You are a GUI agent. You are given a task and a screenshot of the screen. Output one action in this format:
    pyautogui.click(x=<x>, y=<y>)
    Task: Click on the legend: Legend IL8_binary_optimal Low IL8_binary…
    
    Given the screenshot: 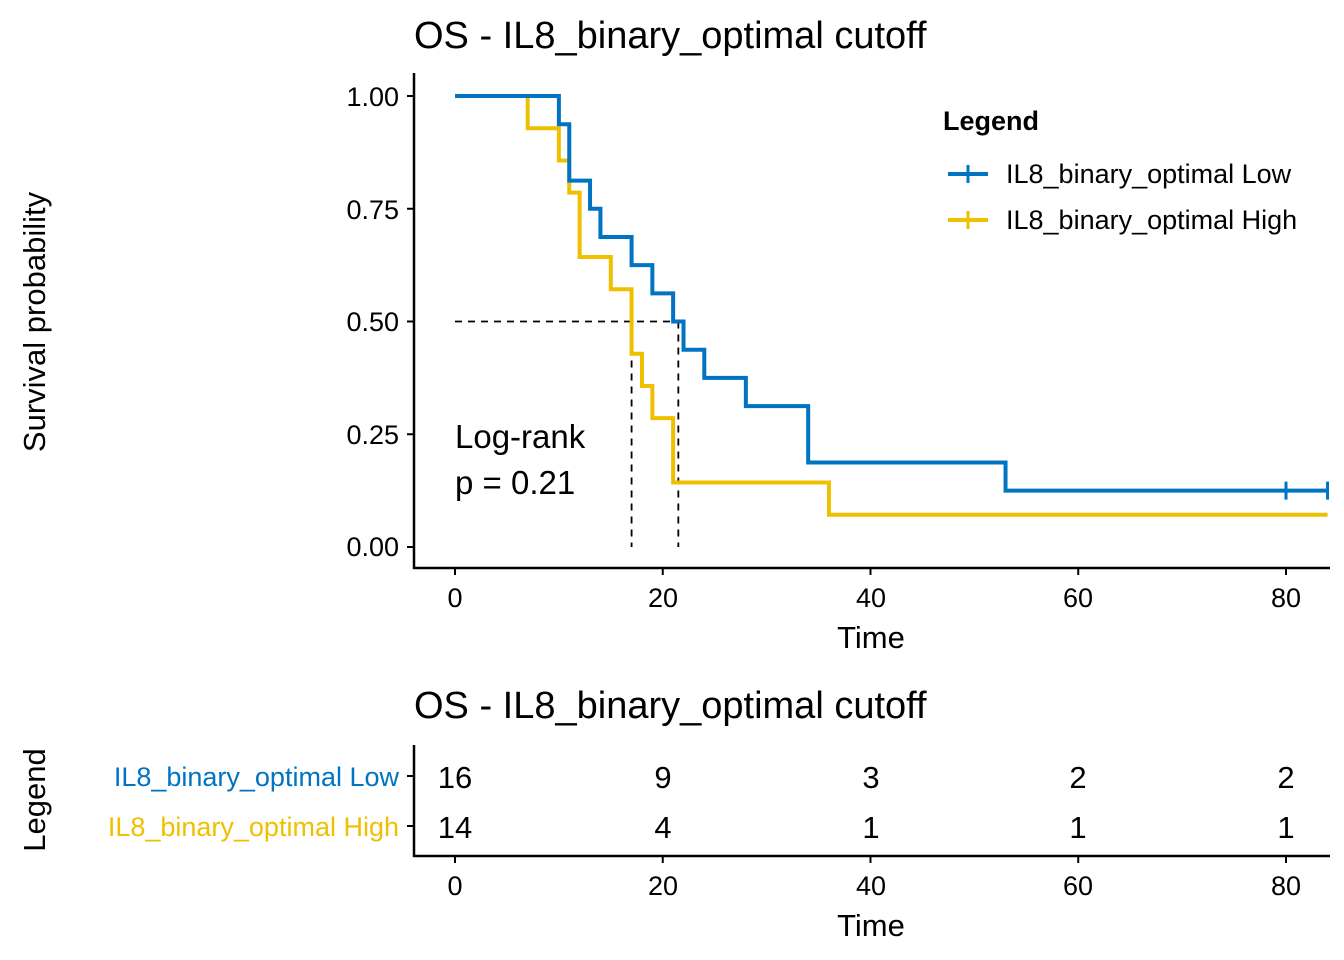 What is the action you would take?
    pyautogui.click(x=1120, y=170)
    